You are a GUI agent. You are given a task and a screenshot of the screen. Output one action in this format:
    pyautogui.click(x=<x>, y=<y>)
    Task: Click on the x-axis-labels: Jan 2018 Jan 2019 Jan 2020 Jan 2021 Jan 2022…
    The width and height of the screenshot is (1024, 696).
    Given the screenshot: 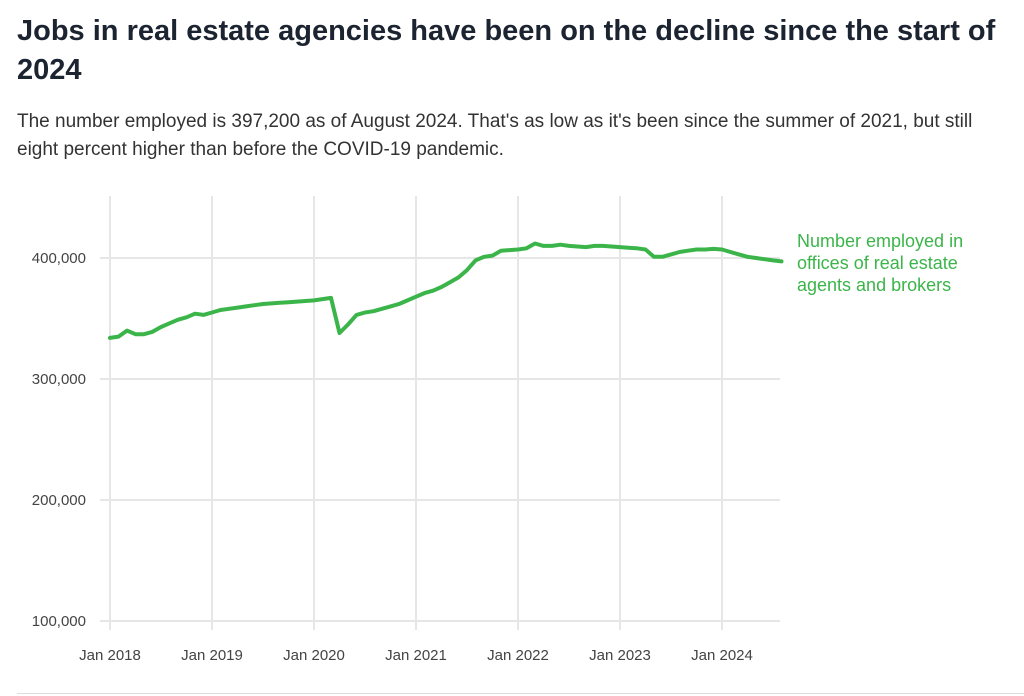 What is the action you would take?
    pyautogui.click(x=416, y=655)
    